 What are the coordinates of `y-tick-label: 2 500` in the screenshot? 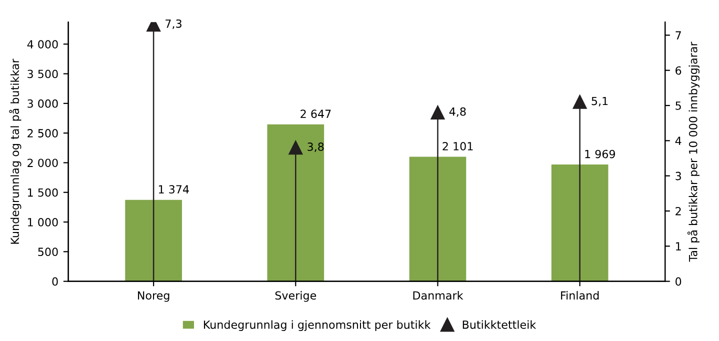 It's located at (43, 133).